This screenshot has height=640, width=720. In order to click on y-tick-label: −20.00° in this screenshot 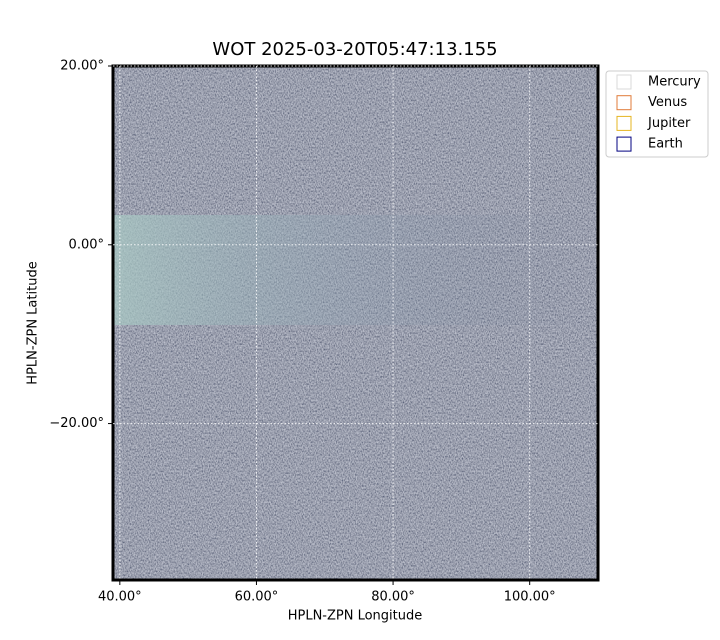, I will do `click(76, 423)`.